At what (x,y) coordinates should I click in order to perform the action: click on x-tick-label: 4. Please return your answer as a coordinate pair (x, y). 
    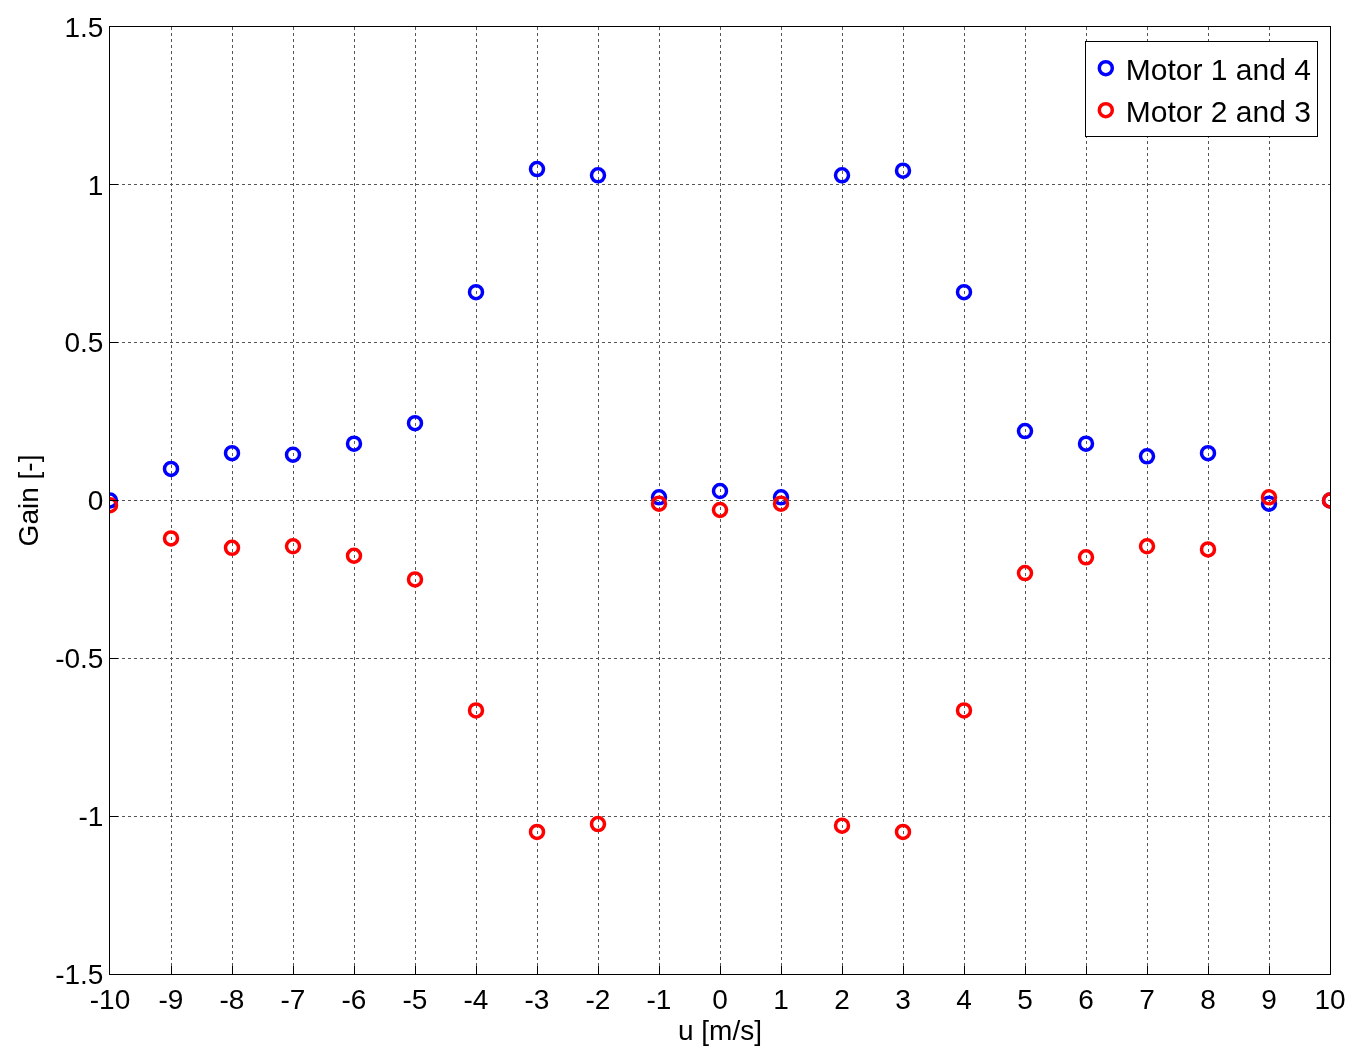
    Looking at the image, I should click on (964, 999).